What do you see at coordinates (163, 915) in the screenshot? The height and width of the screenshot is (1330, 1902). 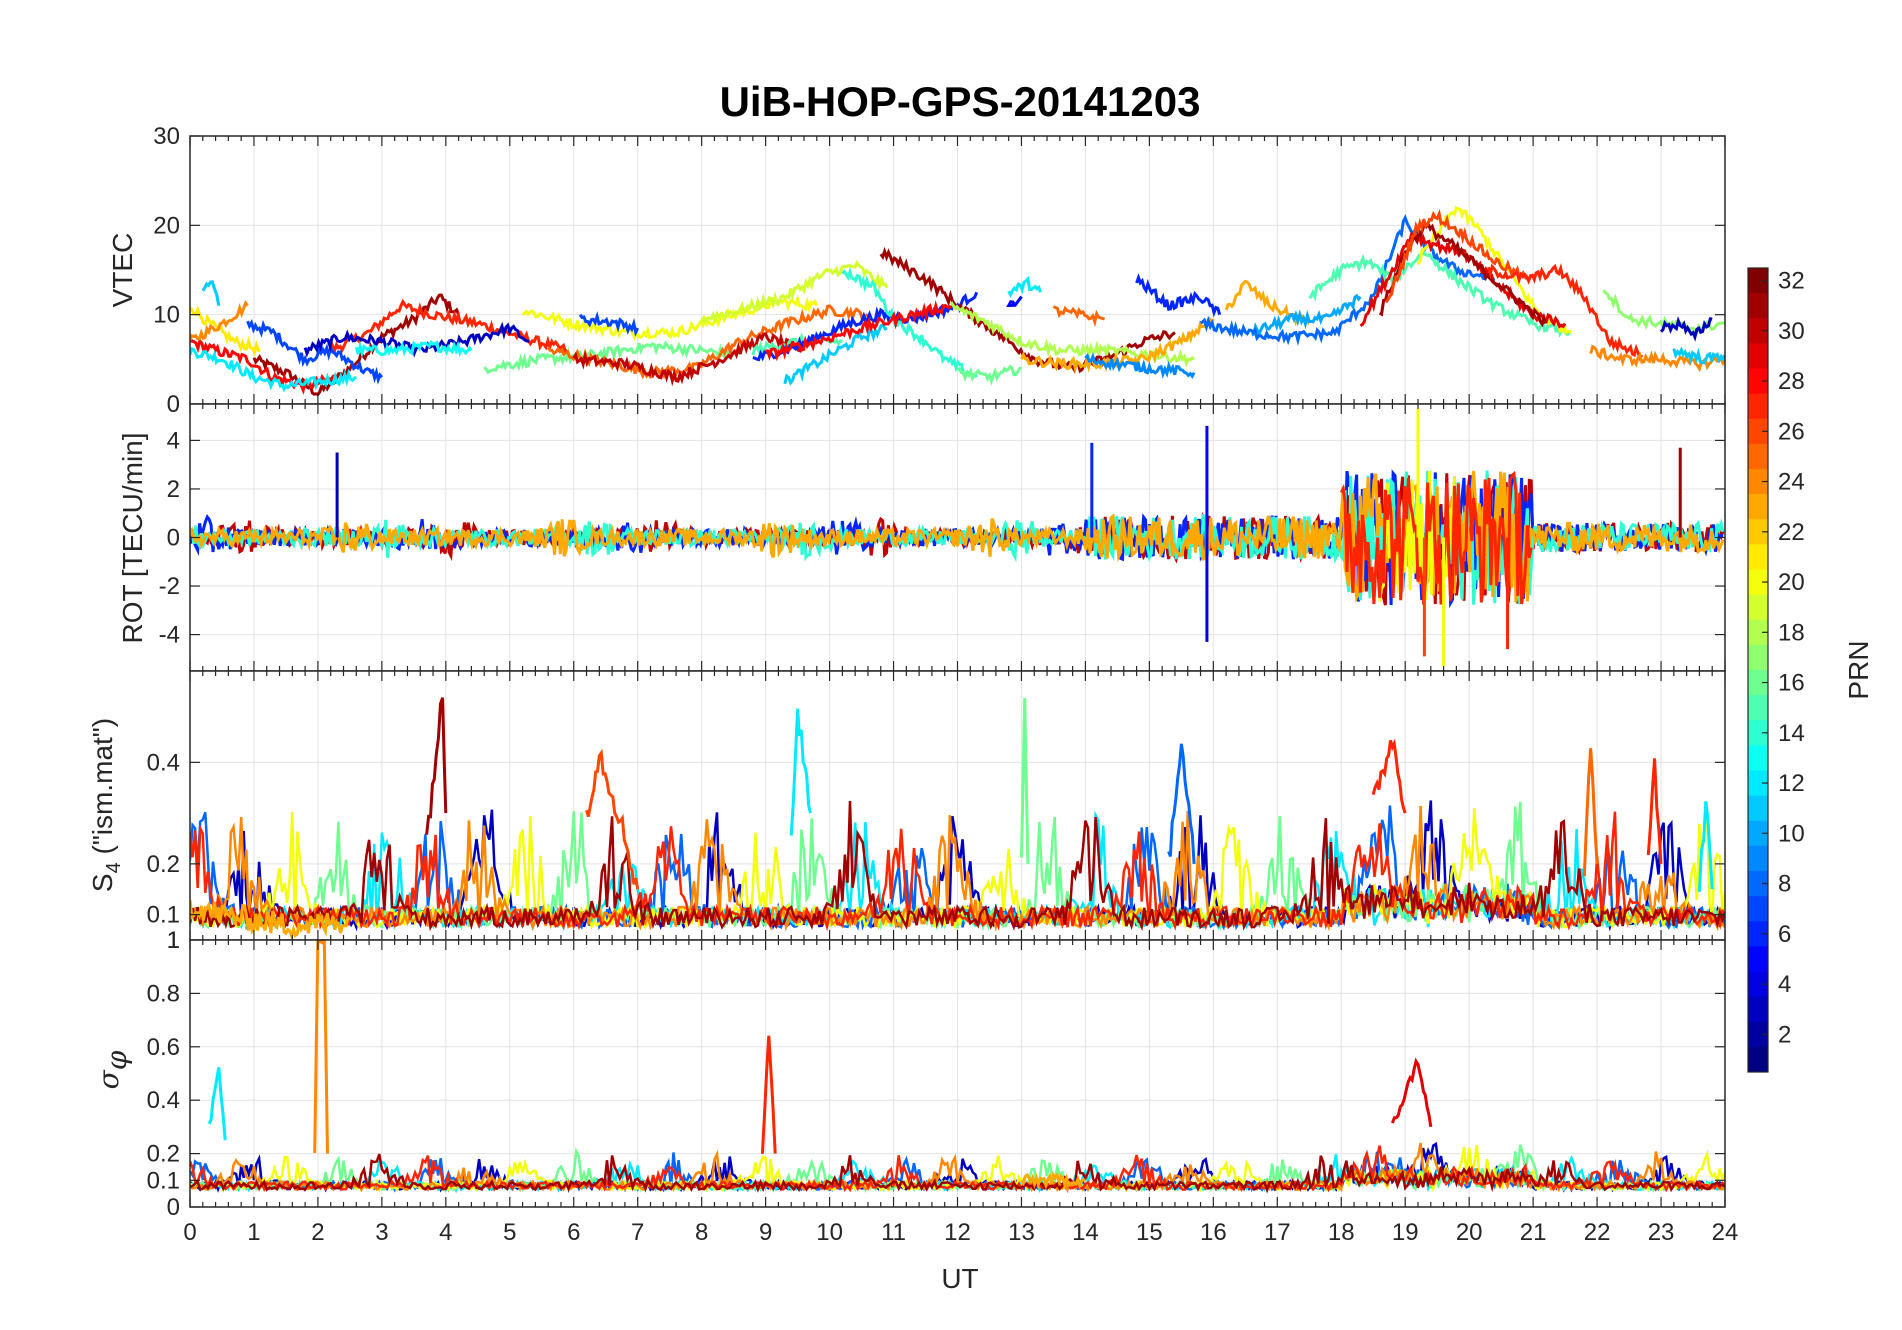 I see `s4-ytick-label-0: 0.1` at bounding box center [163, 915].